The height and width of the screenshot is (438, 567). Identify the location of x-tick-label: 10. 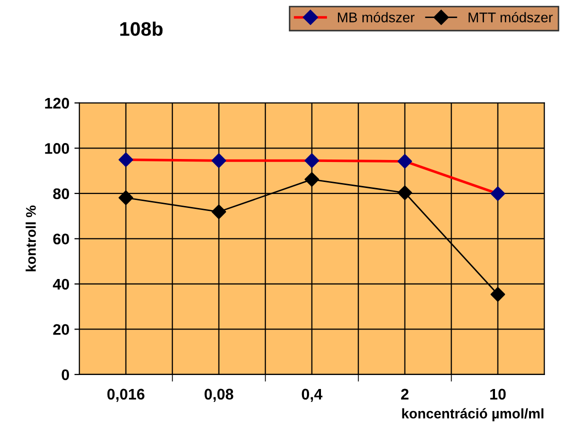
(498, 394).